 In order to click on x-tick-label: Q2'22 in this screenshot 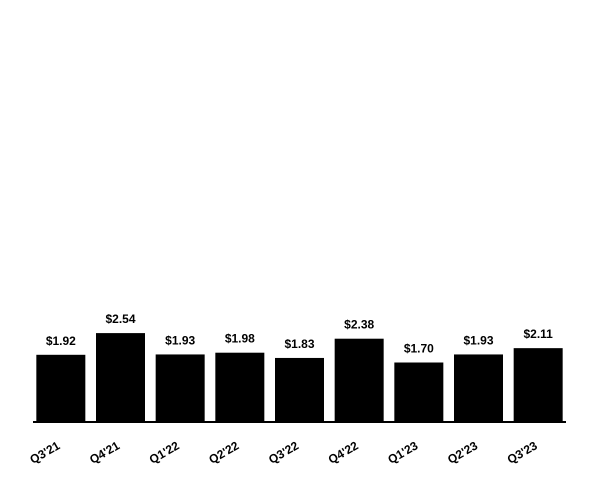, I will do `click(223, 452)`.